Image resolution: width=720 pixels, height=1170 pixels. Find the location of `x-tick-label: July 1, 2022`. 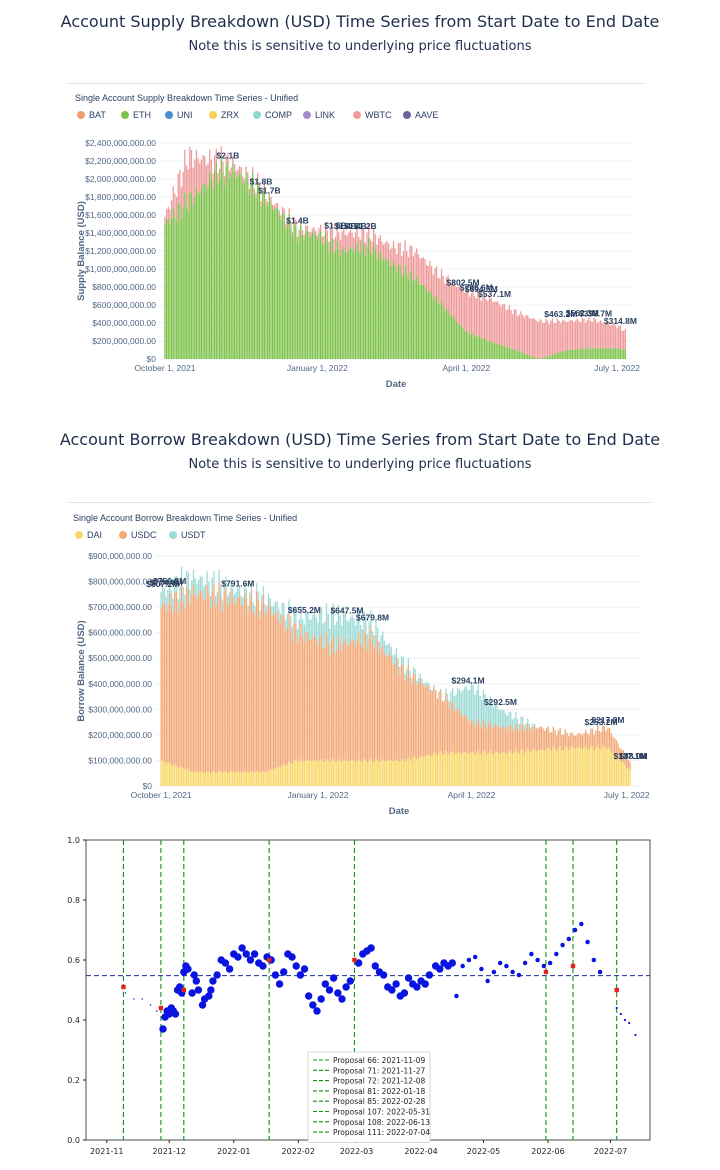

x-tick-label: July 1, 2022 is located at coordinates (617, 368).